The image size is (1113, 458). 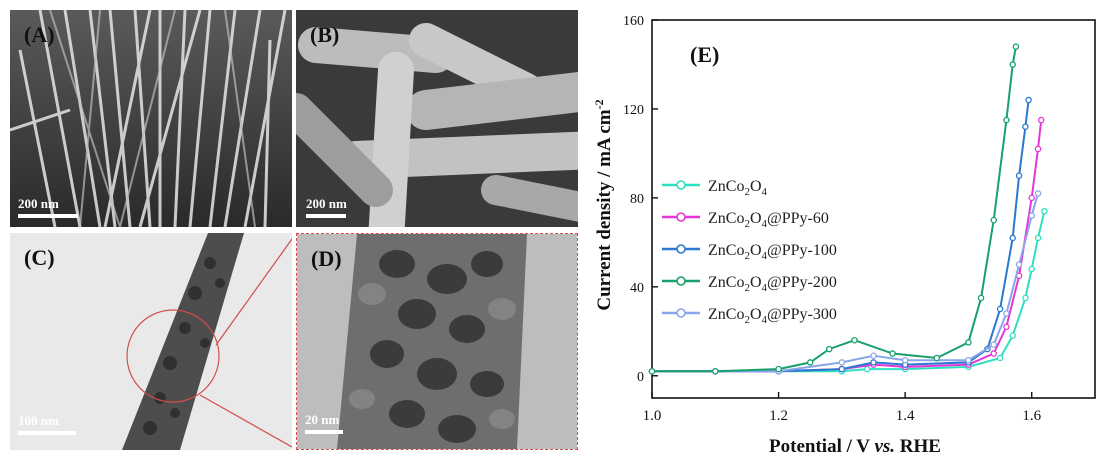 What do you see at coordinates (173, 356) in the screenshot?
I see `zoom-circle` at bounding box center [173, 356].